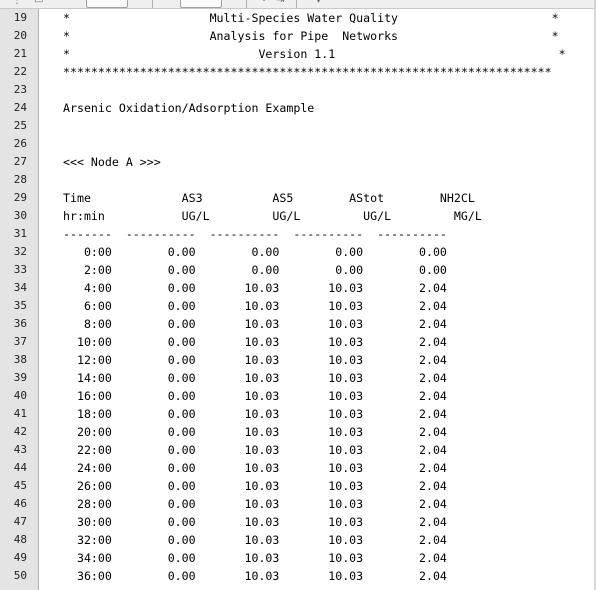 The image size is (596, 590). Describe the element at coordinates (20, 557) in the screenshot. I see `line-number: 49` at that location.